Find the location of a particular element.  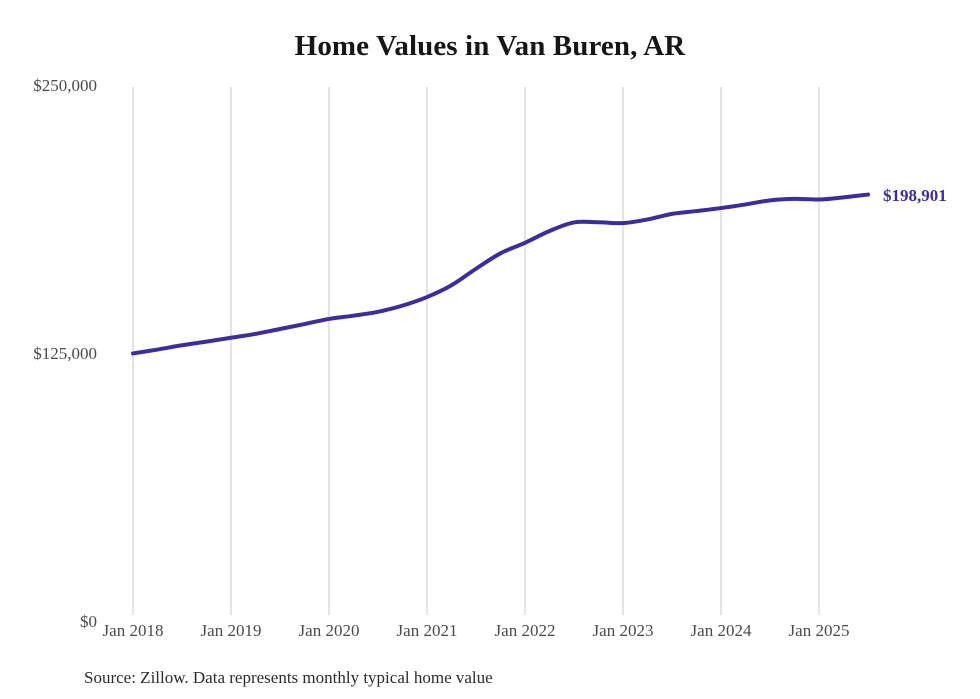

y-axis-tick-label-250000: $250,000 is located at coordinates (65, 85).